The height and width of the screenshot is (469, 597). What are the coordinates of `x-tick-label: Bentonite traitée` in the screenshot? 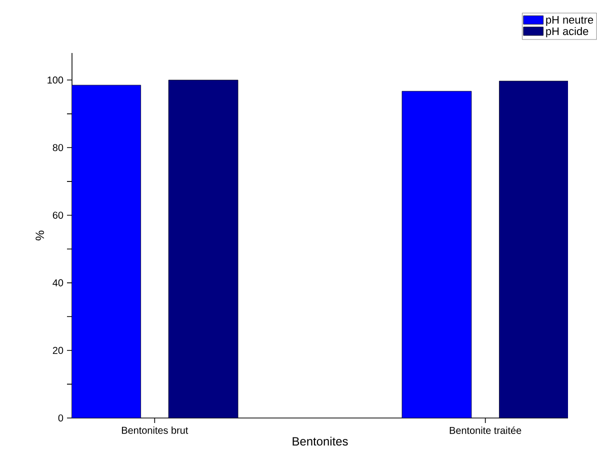 It's located at (486, 430).